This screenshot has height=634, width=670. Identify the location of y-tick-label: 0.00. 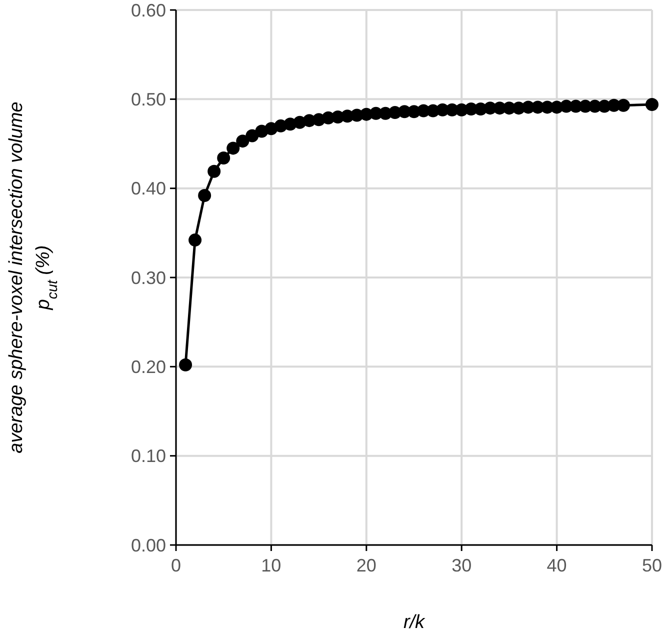
(148, 545).